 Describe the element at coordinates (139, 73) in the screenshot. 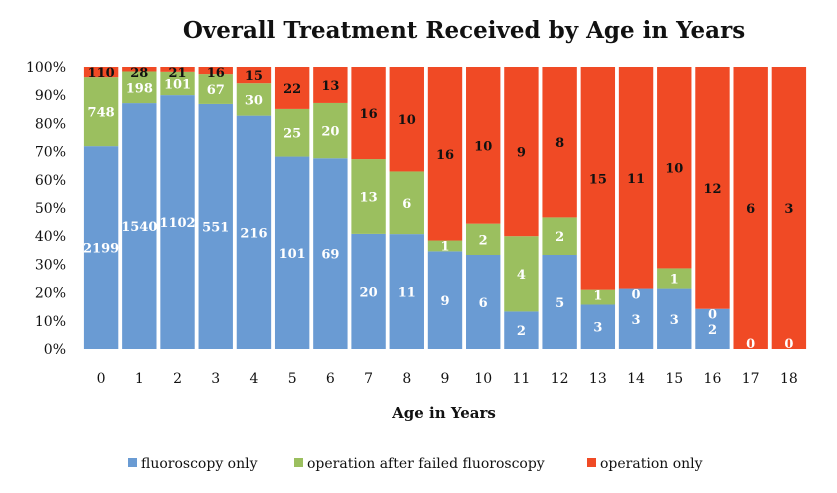

I see `data-label: 28` at that location.